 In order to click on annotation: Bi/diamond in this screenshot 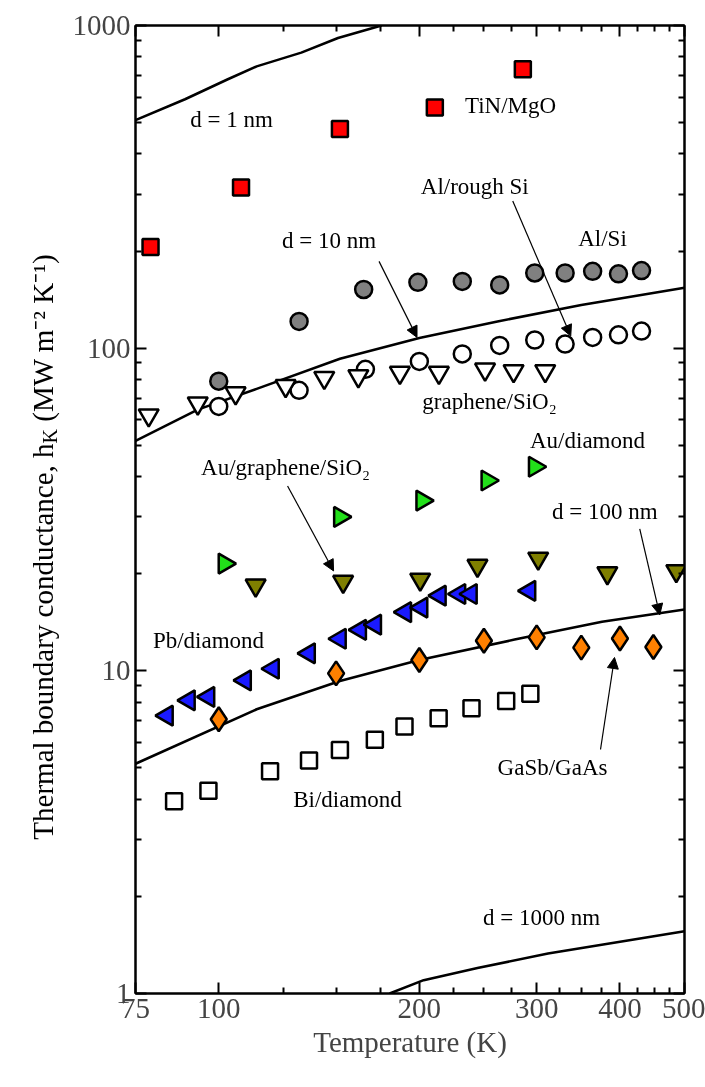, I will do `click(348, 799)`.